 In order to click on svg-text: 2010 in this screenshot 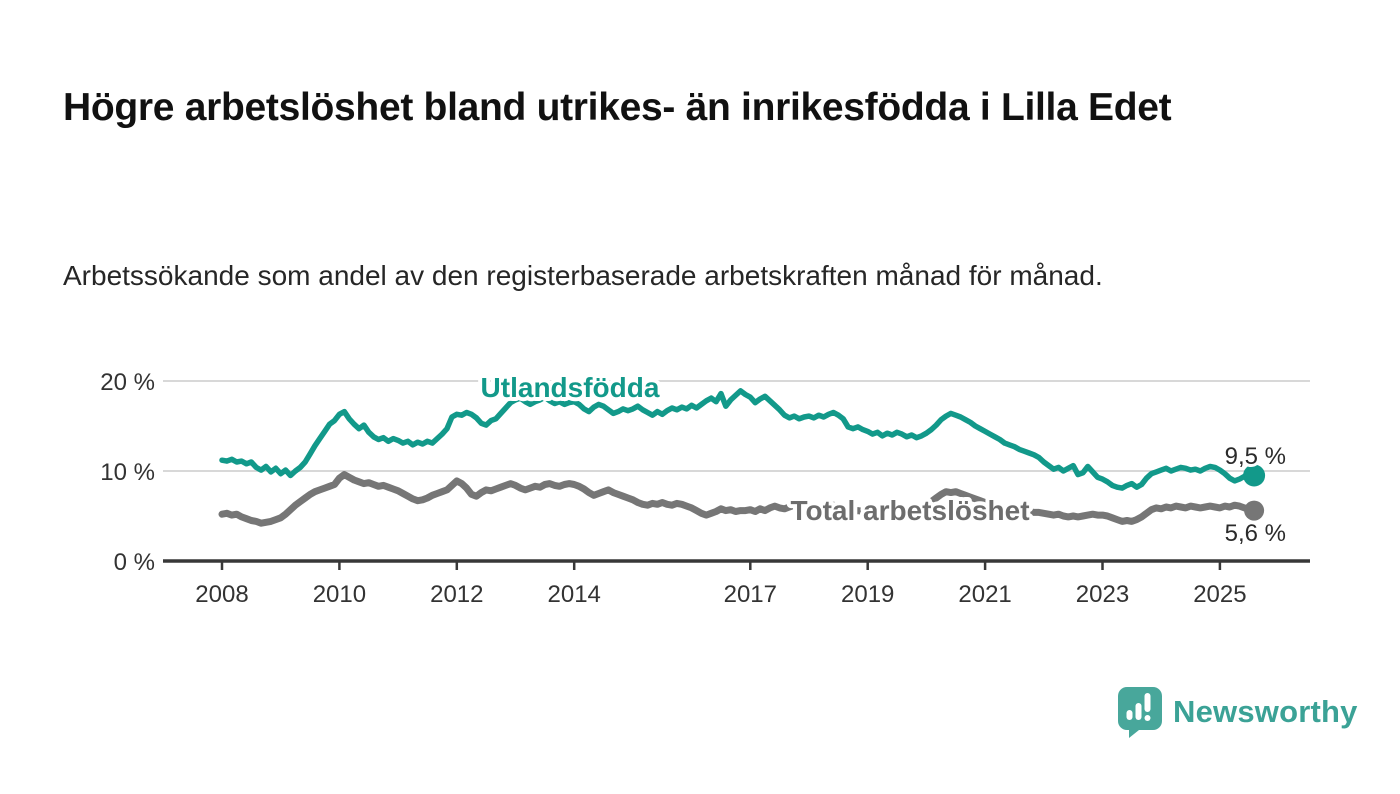, I will do `click(339, 594)`.